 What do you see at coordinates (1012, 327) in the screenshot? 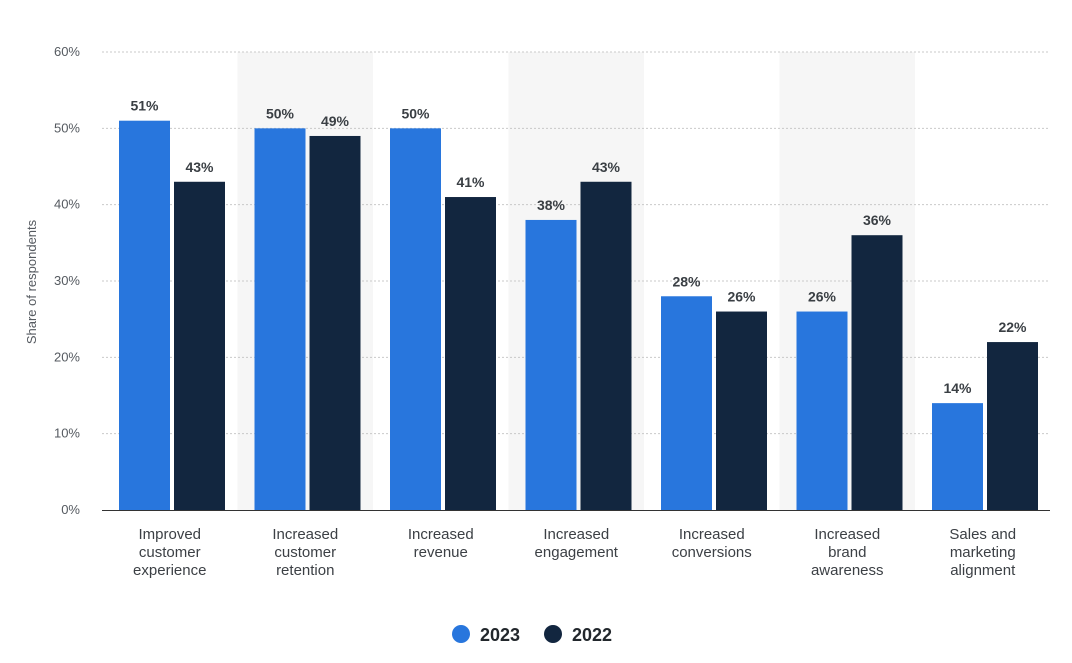
I see `data-label: 22%` at bounding box center [1012, 327].